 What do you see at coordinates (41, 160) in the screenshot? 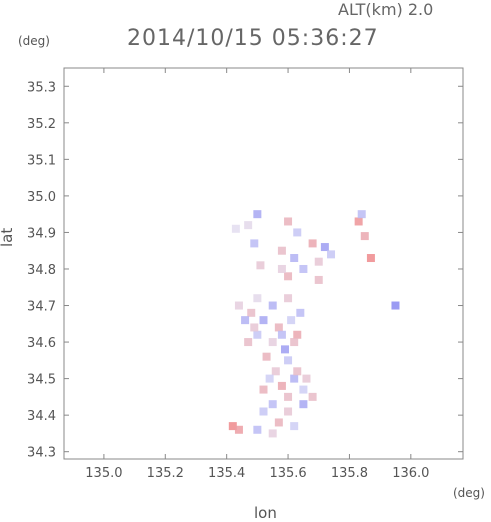
I see `y-tick-label: 35.1` at bounding box center [41, 160].